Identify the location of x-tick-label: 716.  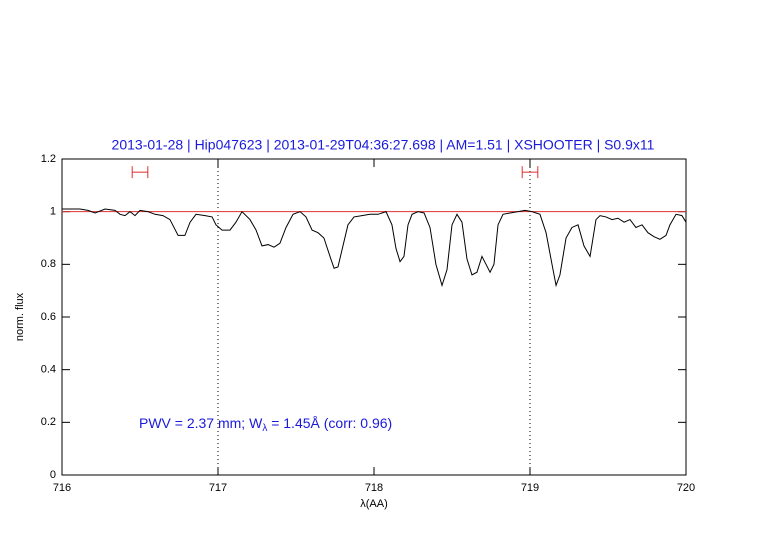
(62, 488).